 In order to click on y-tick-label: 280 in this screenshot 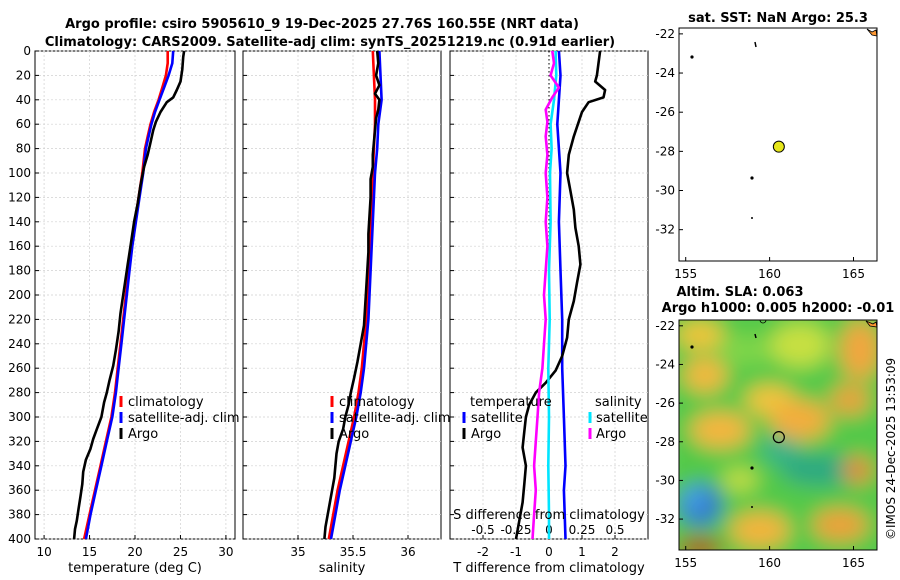, I will do `click(19, 393)`.